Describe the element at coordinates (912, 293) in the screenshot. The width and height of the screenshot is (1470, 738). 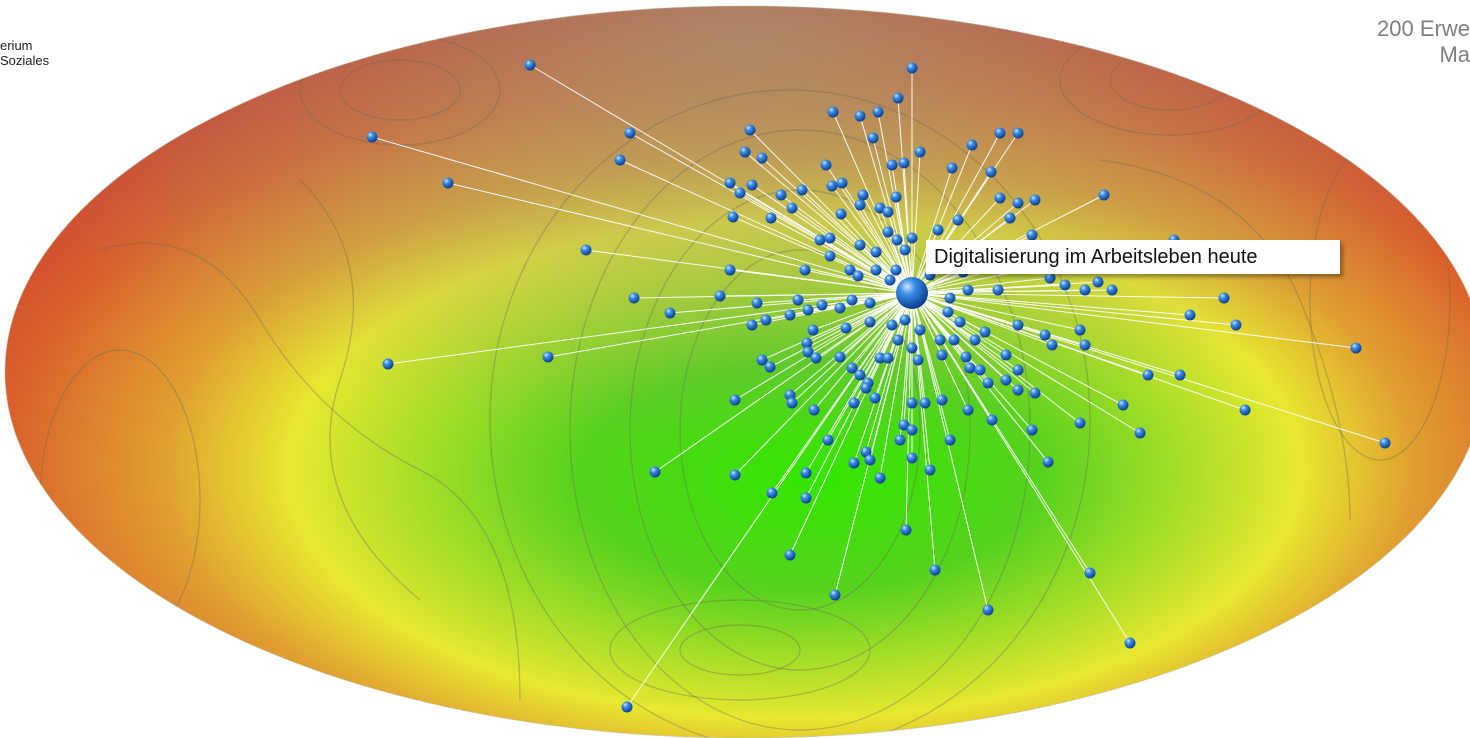
I see `central-node` at that location.